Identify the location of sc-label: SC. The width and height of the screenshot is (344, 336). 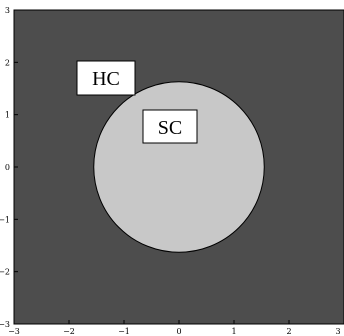
(170, 128).